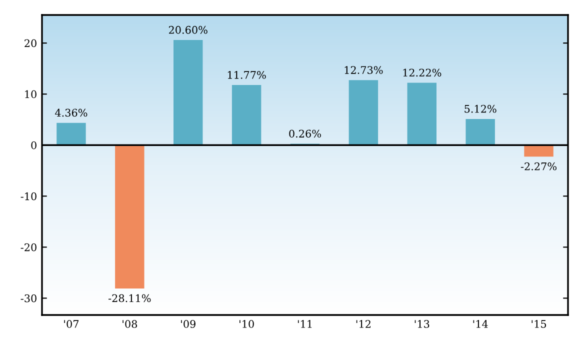  I want to click on data-label: 20.60%, so click(188, 30).